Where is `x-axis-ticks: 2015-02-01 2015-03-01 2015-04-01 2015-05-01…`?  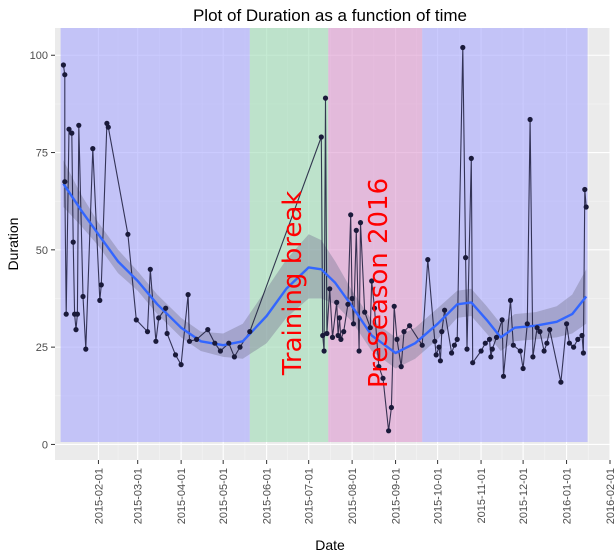
x-axis-ticks: 2015-02-01 2015-03-01 2015-04-01 2015-05-01… is located at coordinates (354, 492).